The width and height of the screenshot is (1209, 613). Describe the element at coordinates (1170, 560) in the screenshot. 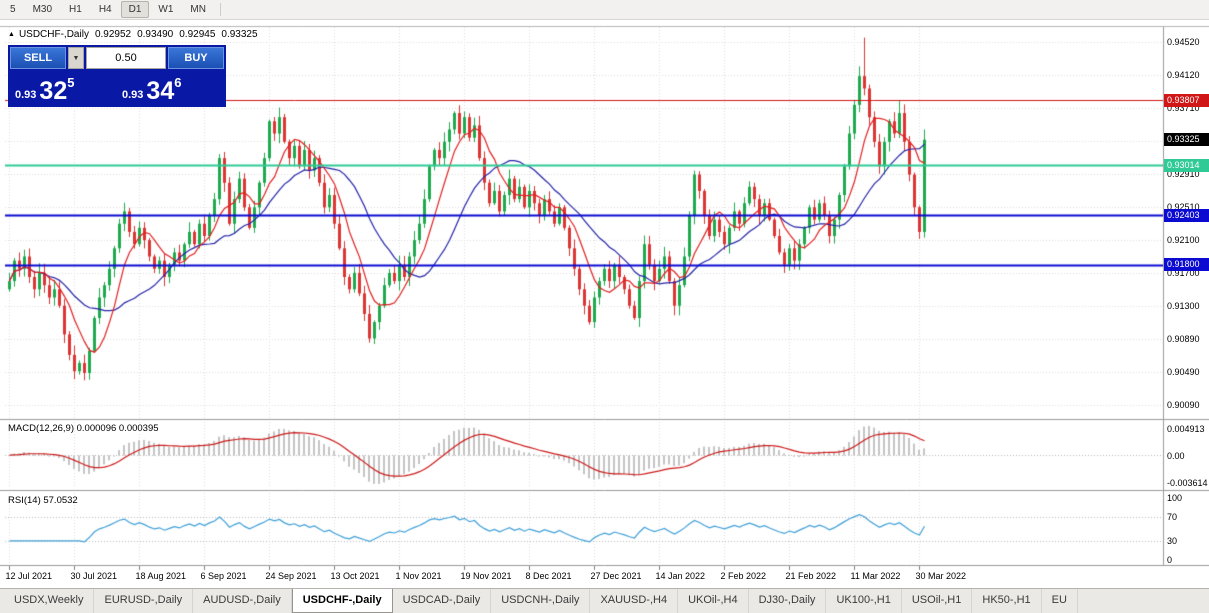

I see `rsi-axis-label: 0` at that location.